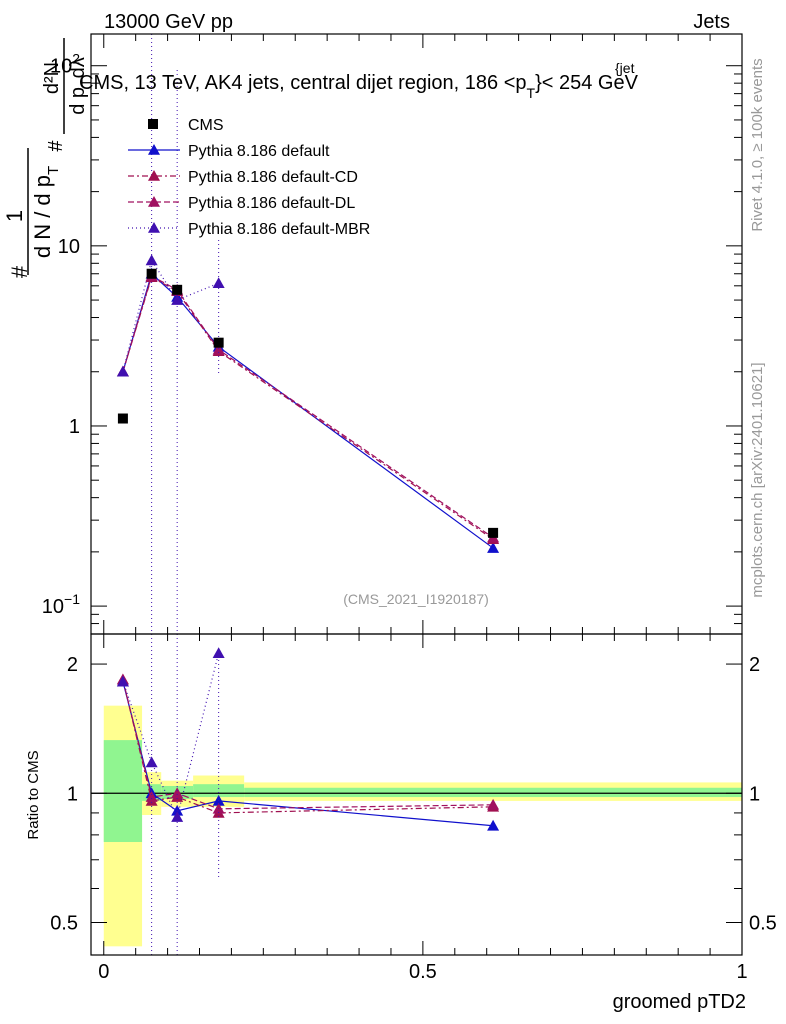 This screenshot has width=786, height=1024. I want to click on ylabel-frac2-num: d²N, so click(52, 78).